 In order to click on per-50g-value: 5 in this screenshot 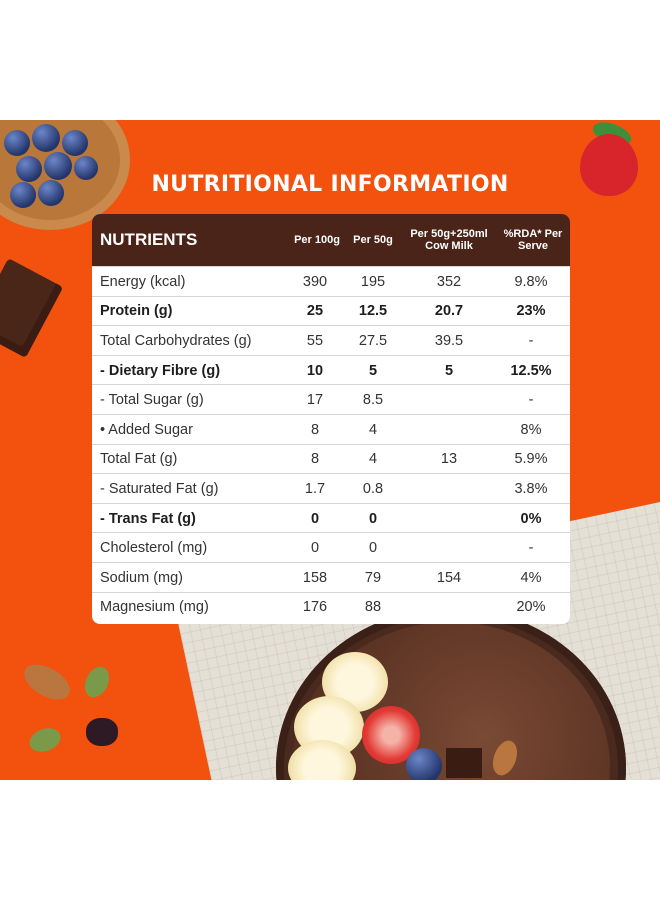, I will do `click(373, 370)`.